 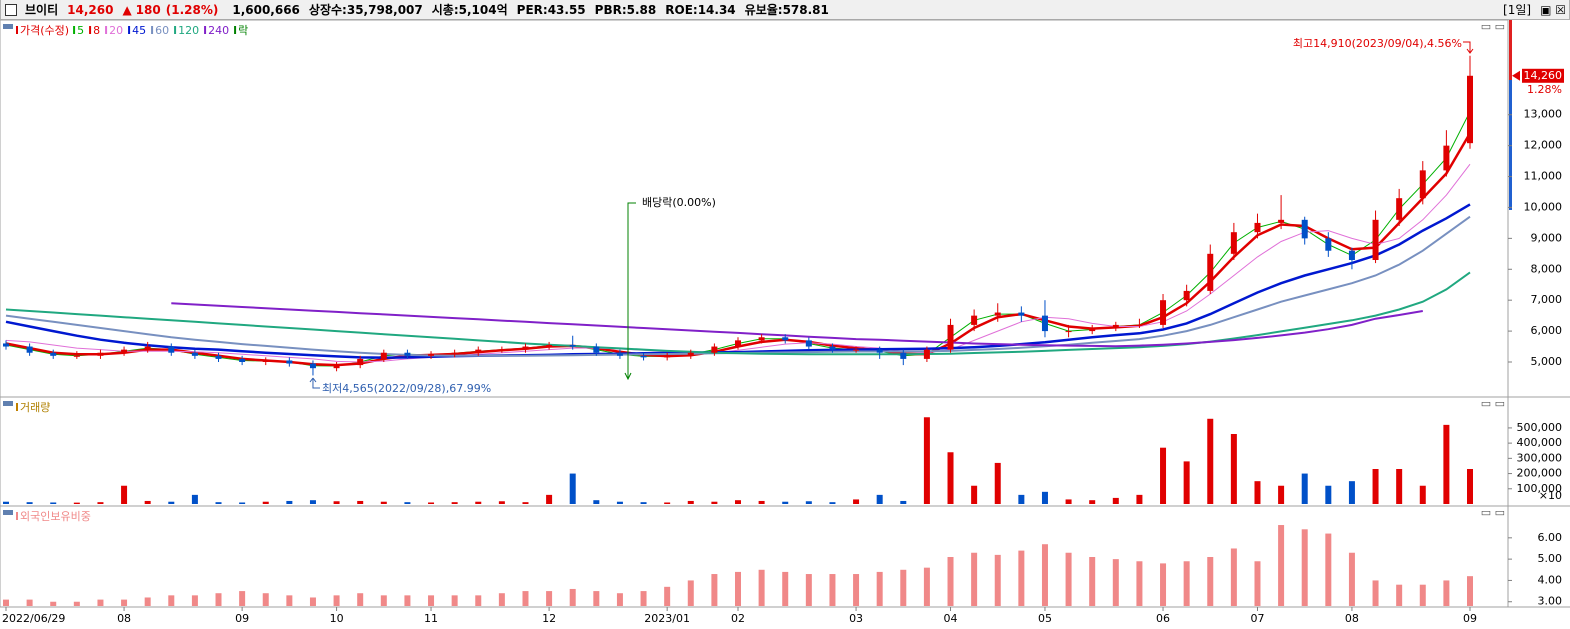 What do you see at coordinates (365, 10) in the screenshot?
I see `listed: 상장수:35,798,007` at bounding box center [365, 10].